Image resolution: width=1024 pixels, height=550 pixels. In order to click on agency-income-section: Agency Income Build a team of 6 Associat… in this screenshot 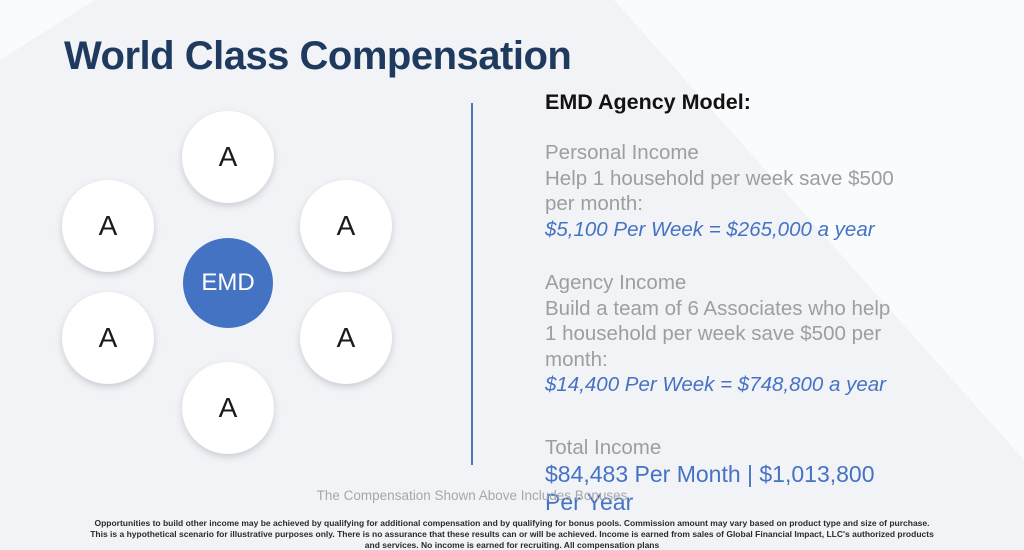, I will do `click(726, 334)`.